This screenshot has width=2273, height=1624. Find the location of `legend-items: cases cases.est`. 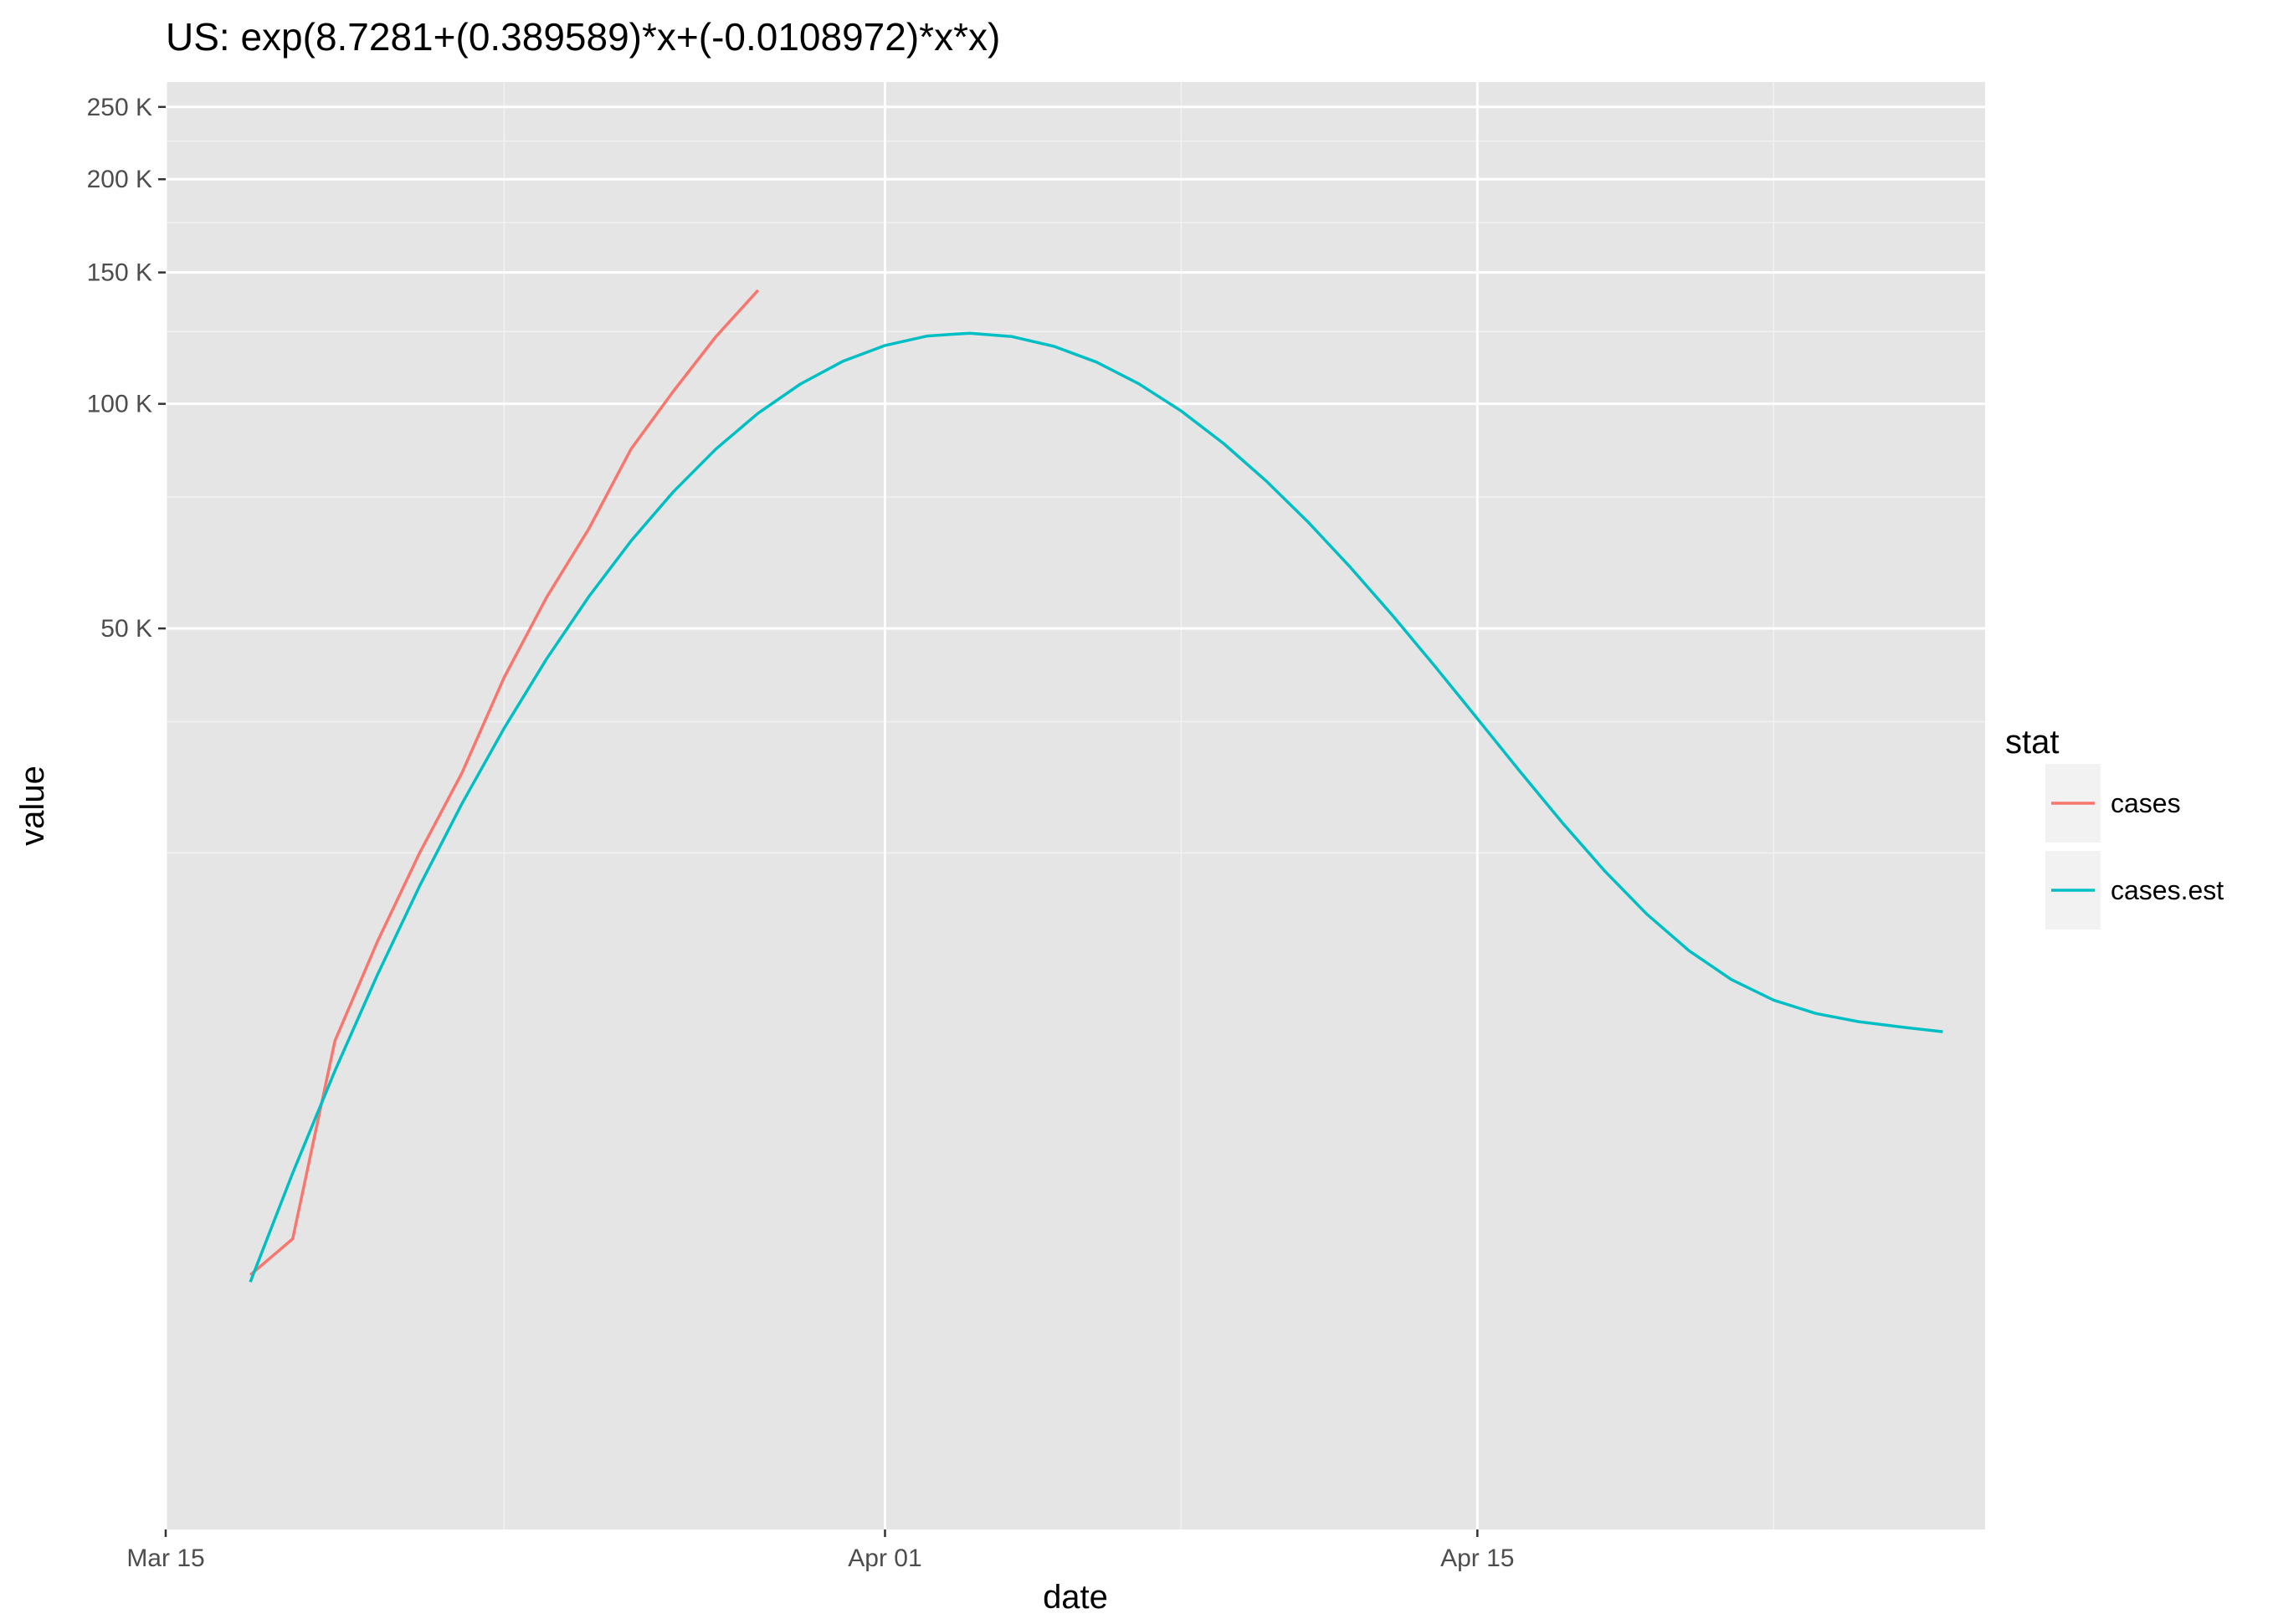

legend-items: cases cases.est is located at coordinates (2134, 847).